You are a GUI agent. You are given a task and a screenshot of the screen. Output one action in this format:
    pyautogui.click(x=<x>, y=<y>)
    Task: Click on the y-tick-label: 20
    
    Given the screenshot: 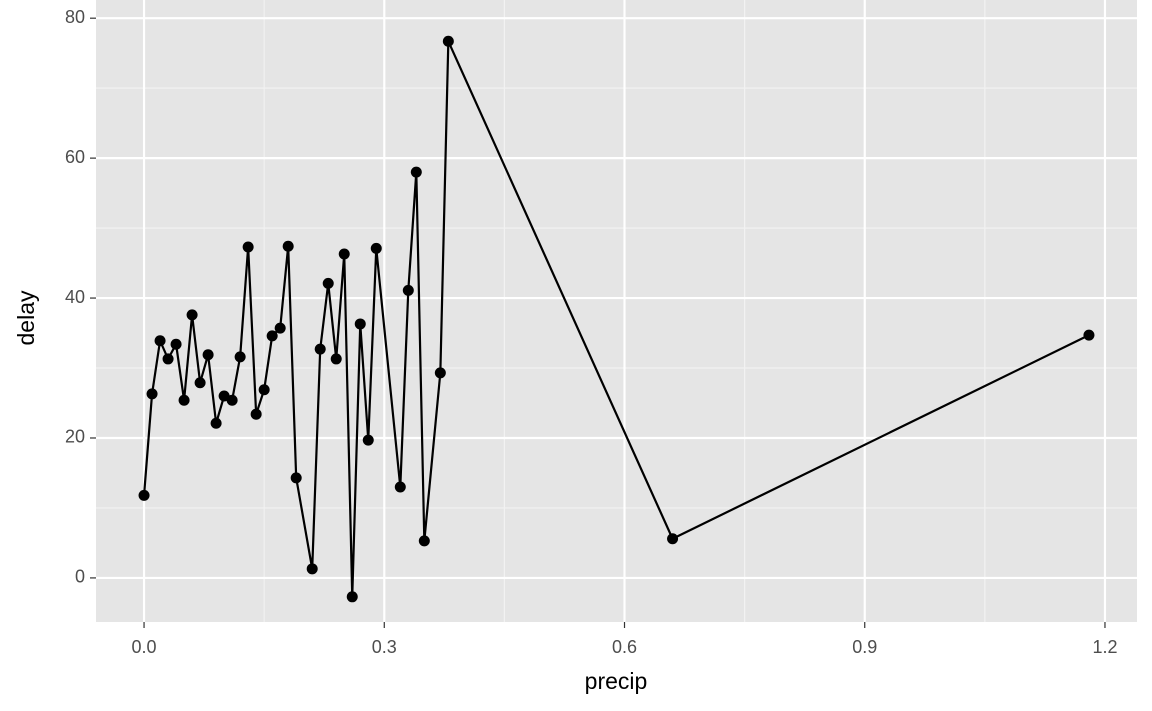 What is the action you would take?
    pyautogui.click(x=75, y=437)
    